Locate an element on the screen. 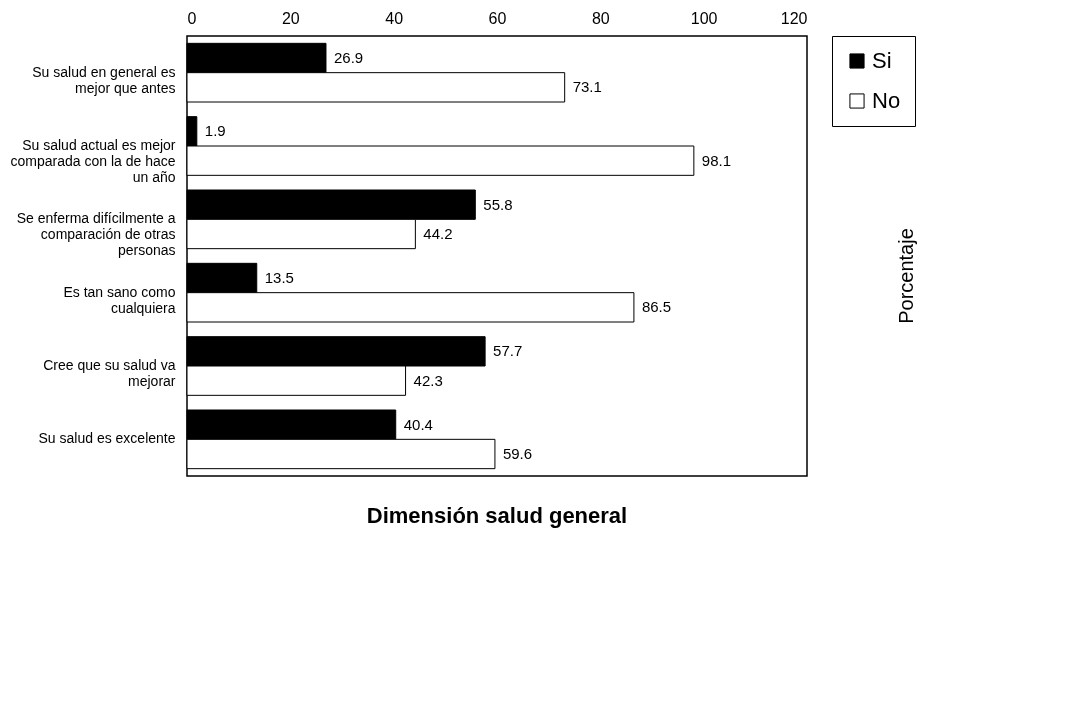 The width and height of the screenshot is (1088, 708). data-label: 59.6 is located at coordinates (517, 453).